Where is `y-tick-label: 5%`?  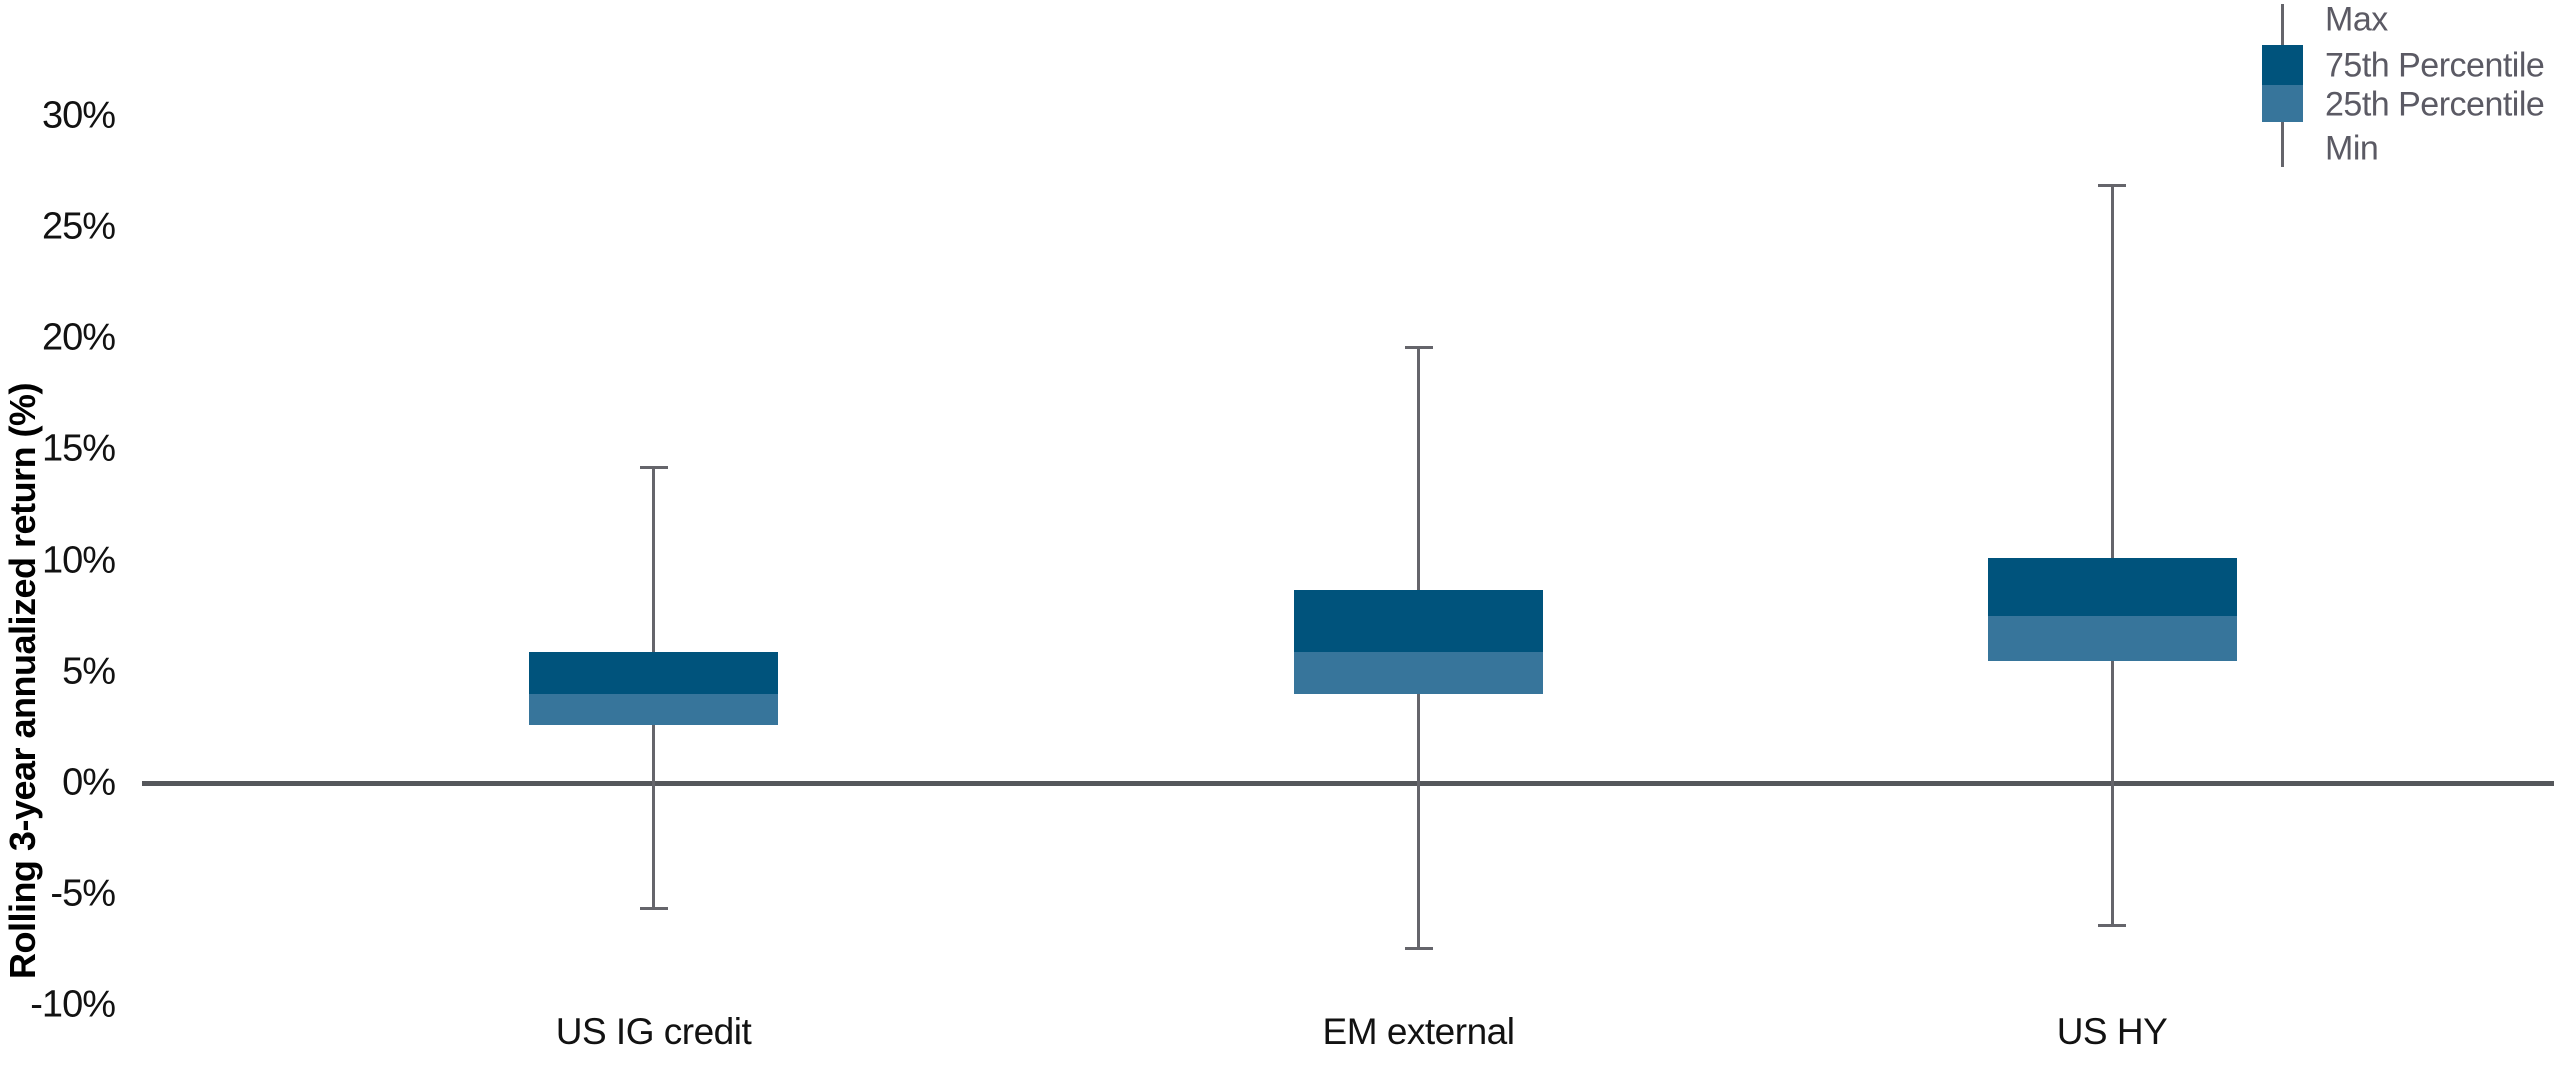 y-tick-label: 5% is located at coordinates (89, 671).